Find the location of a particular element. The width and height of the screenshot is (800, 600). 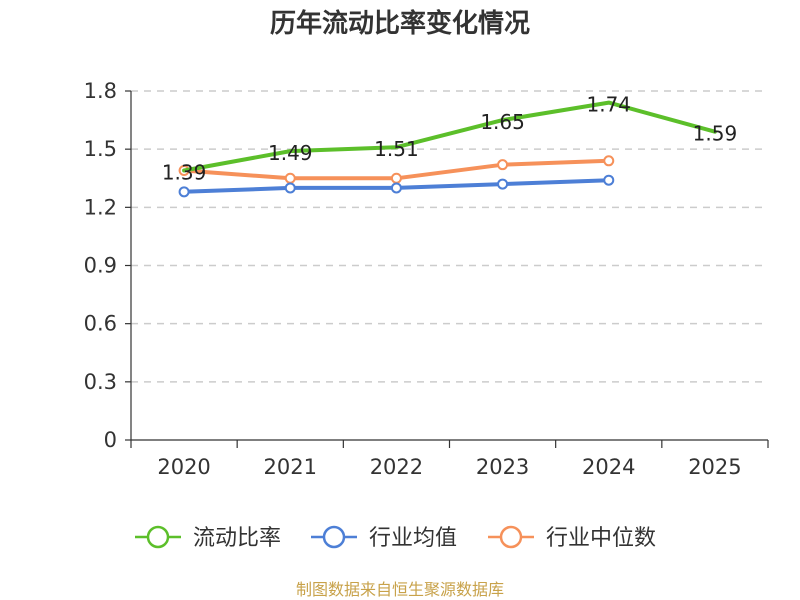

data-labels: 1.39 1.49 1.51 1.65 1.74 1.59 is located at coordinates (449, 139).